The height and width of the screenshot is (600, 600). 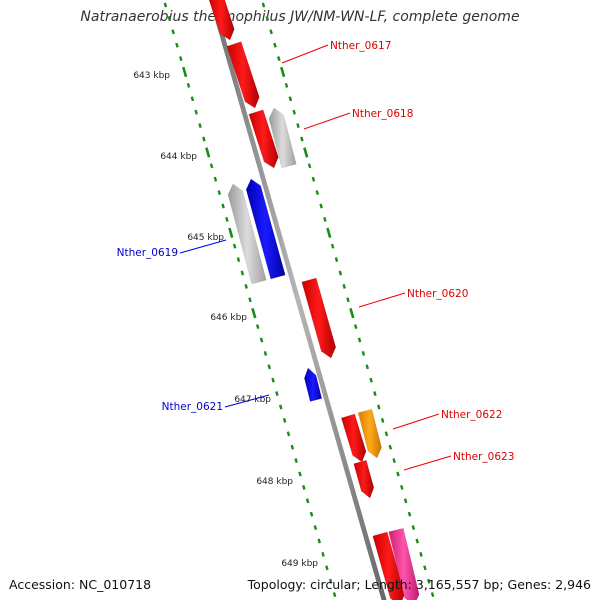 What do you see at coordinates (205, 238) in the screenshot?
I see `scale-label-645: 645 kbp` at bounding box center [205, 238].